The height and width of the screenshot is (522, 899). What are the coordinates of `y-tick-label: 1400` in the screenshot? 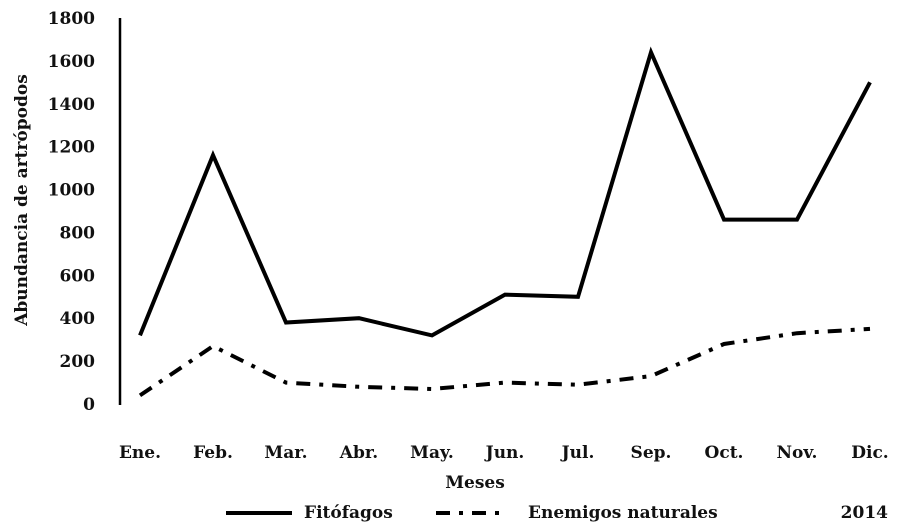 It's located at (71, 105).